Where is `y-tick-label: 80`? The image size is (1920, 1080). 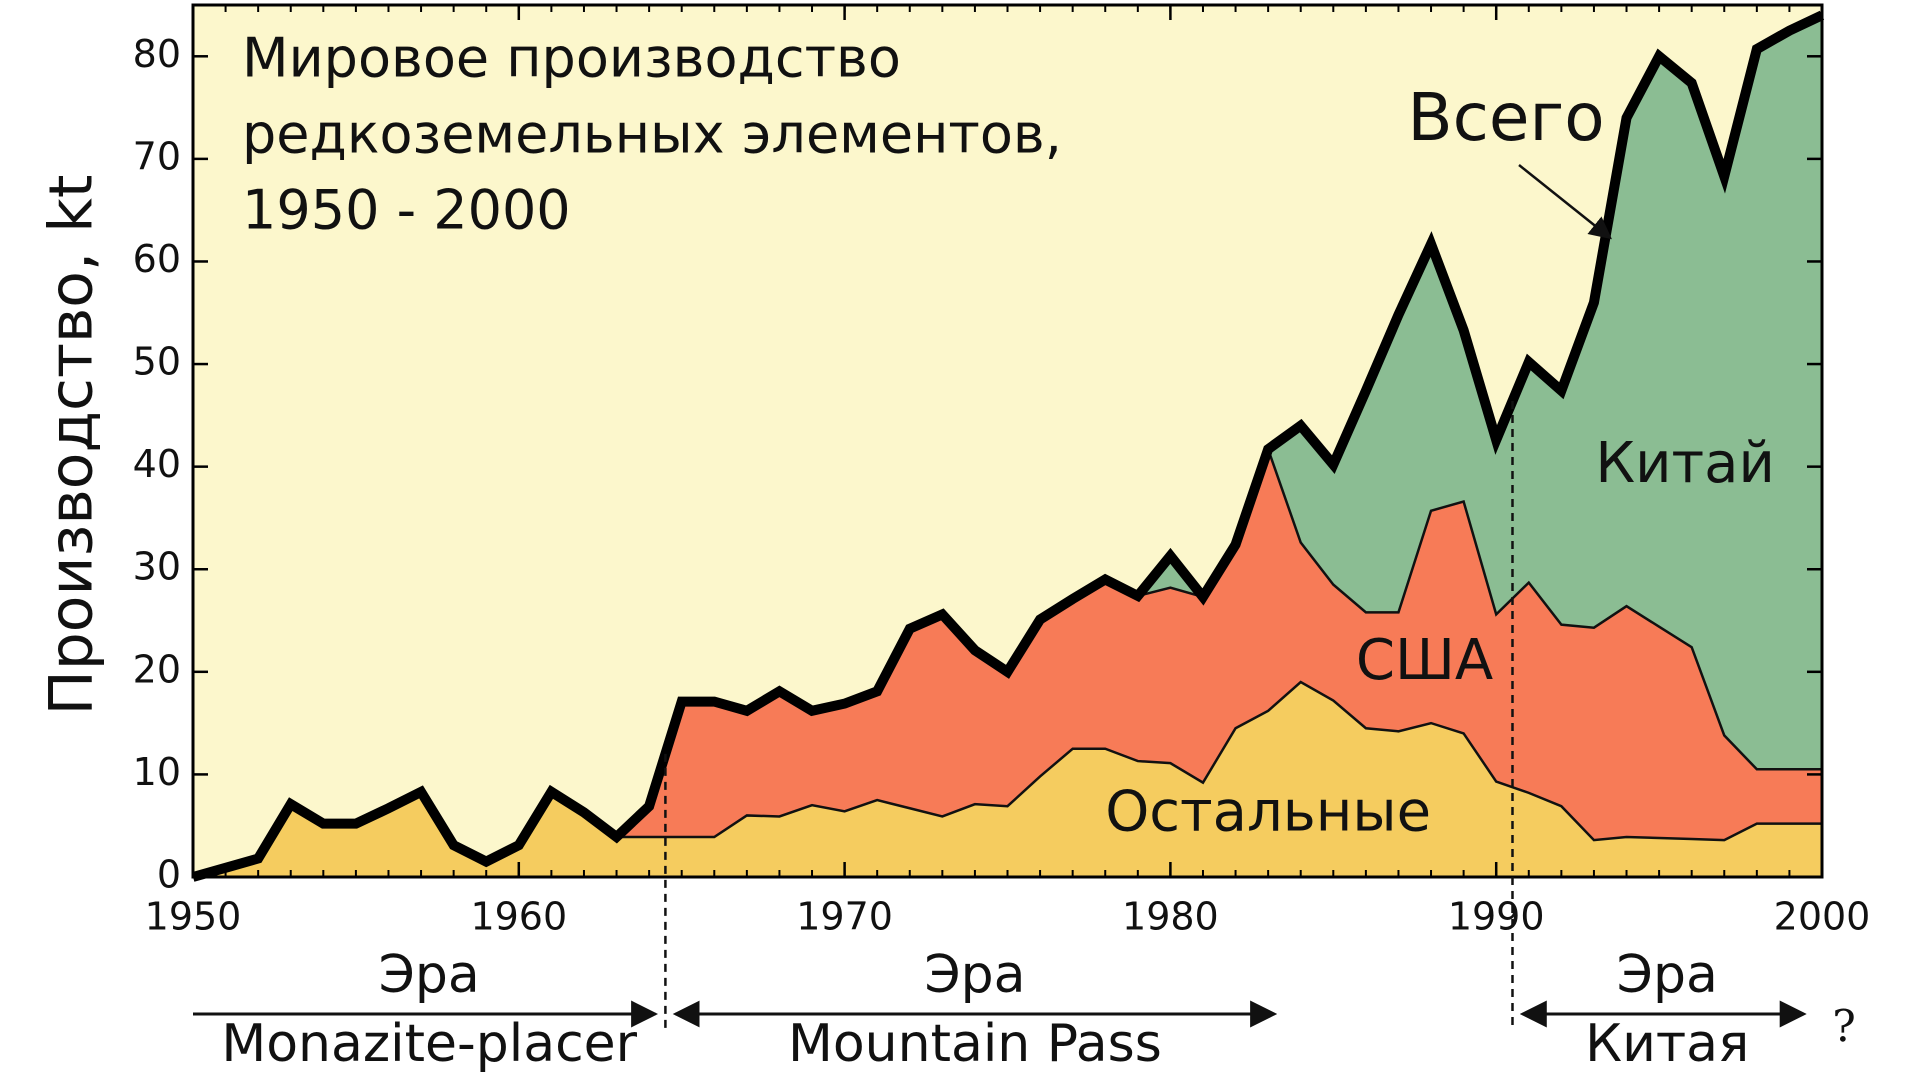
y-tick-label: 80 is located at coordinates (157, 54).